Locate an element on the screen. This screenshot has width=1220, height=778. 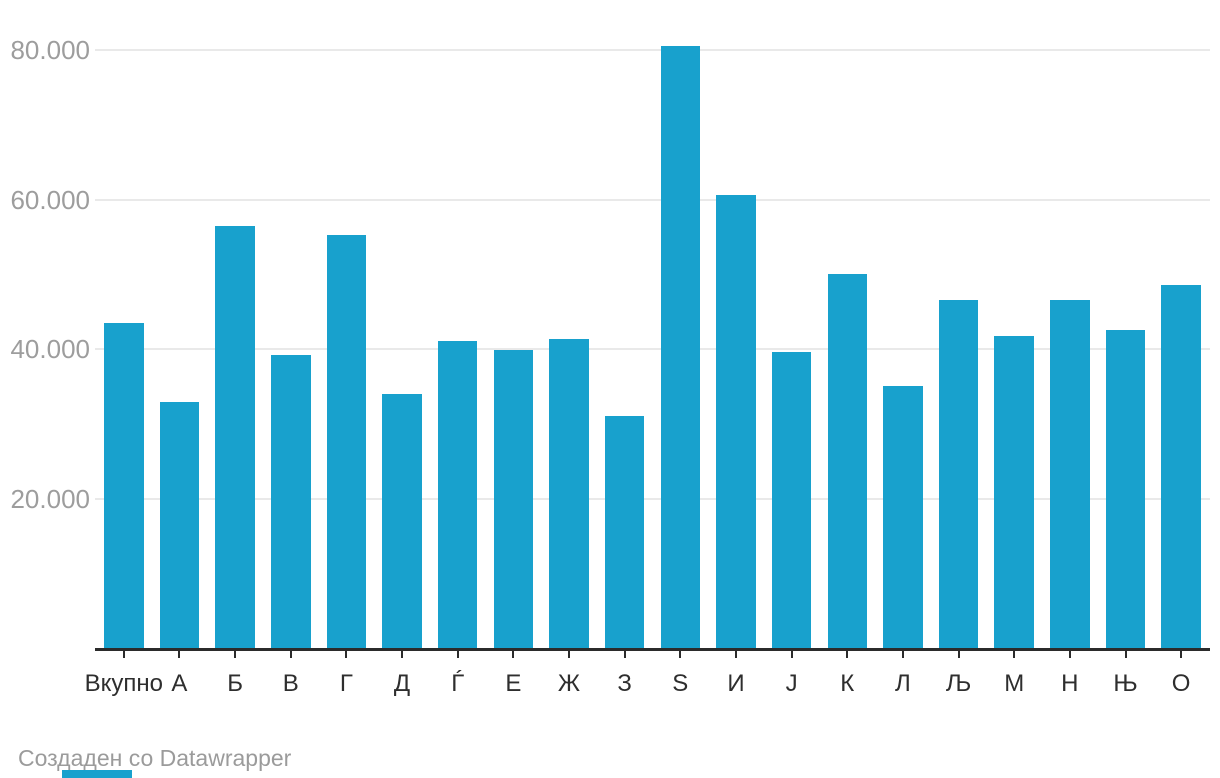
x-axis-baseline is located at coordinates (652, 649).